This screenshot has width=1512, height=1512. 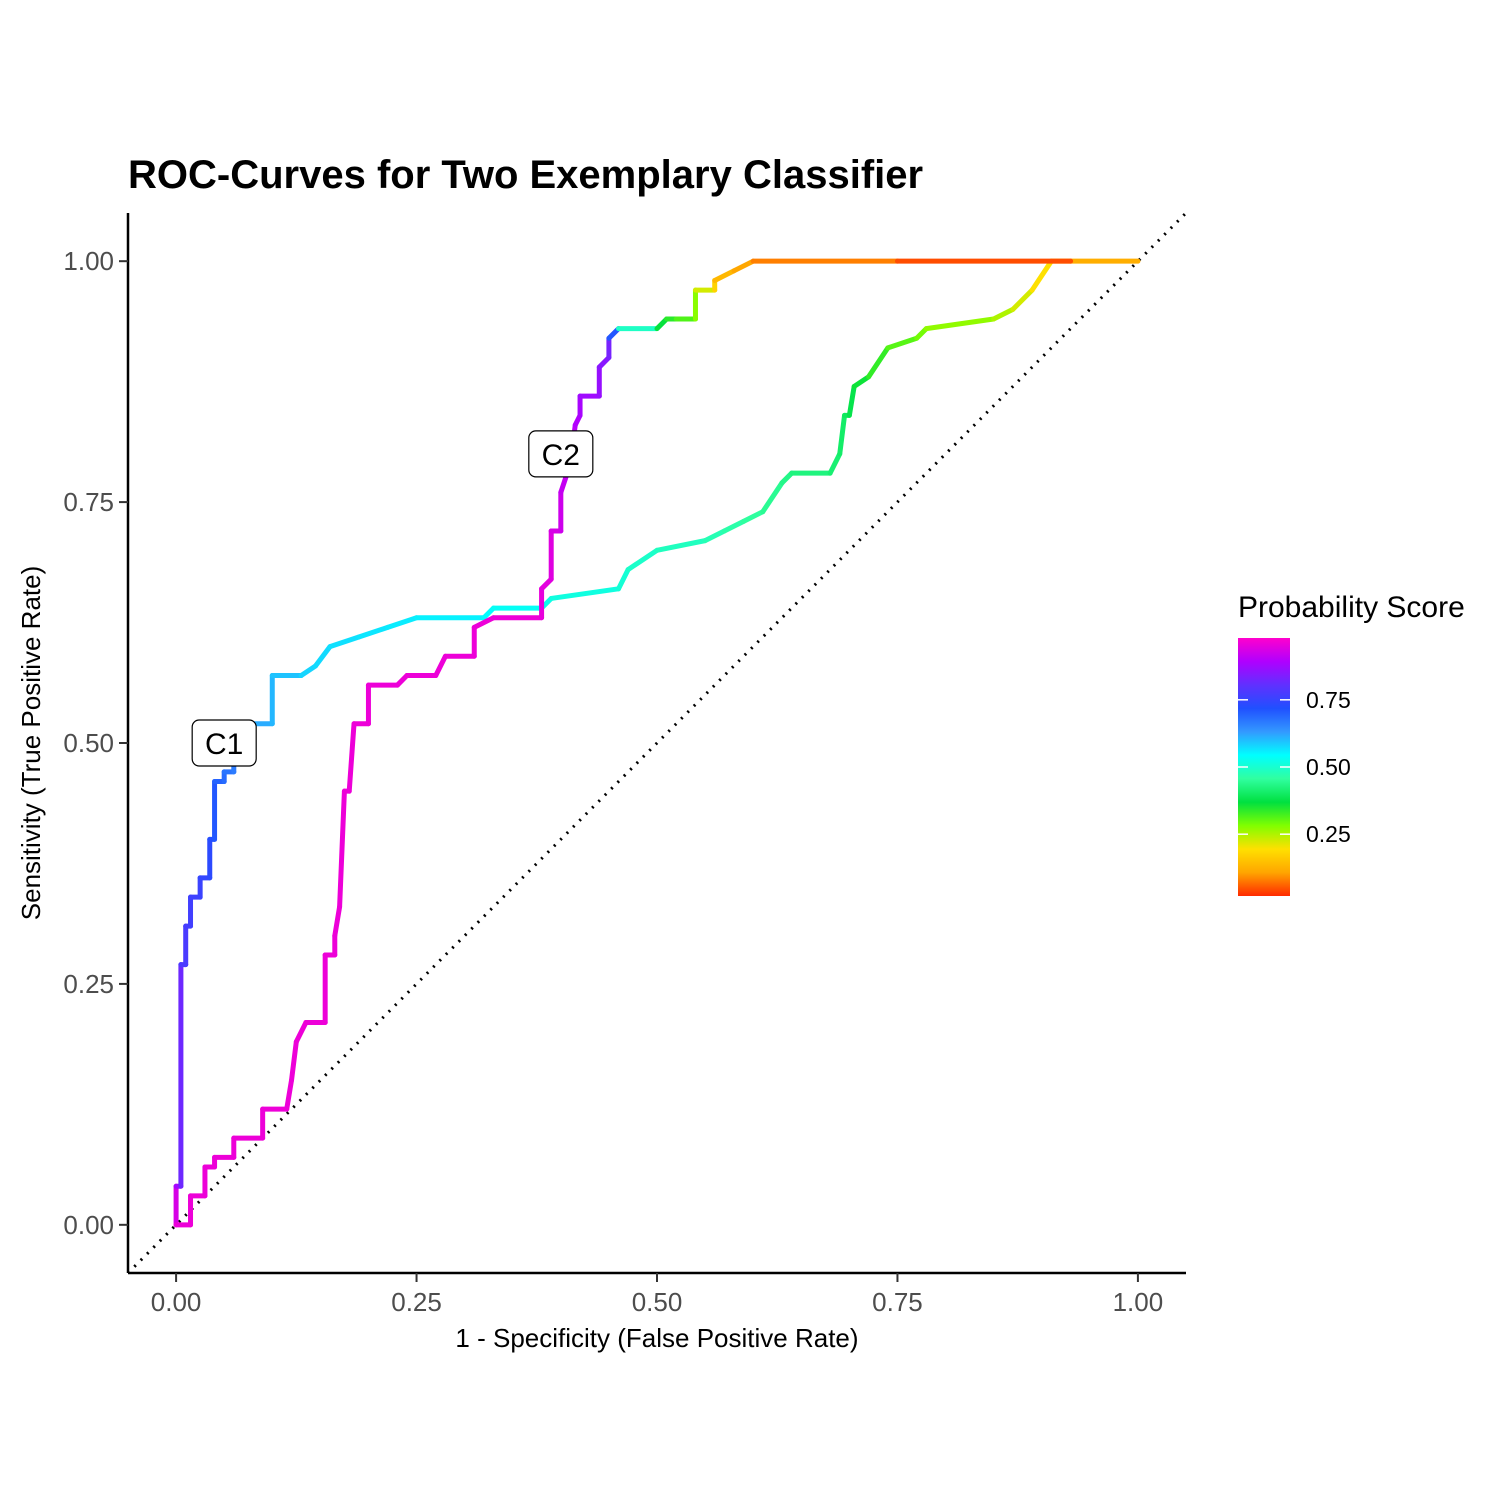 I want to click on y-ticks: 0.00 0.25 0.50 0.75 1.00, so click(x=95, y=743).